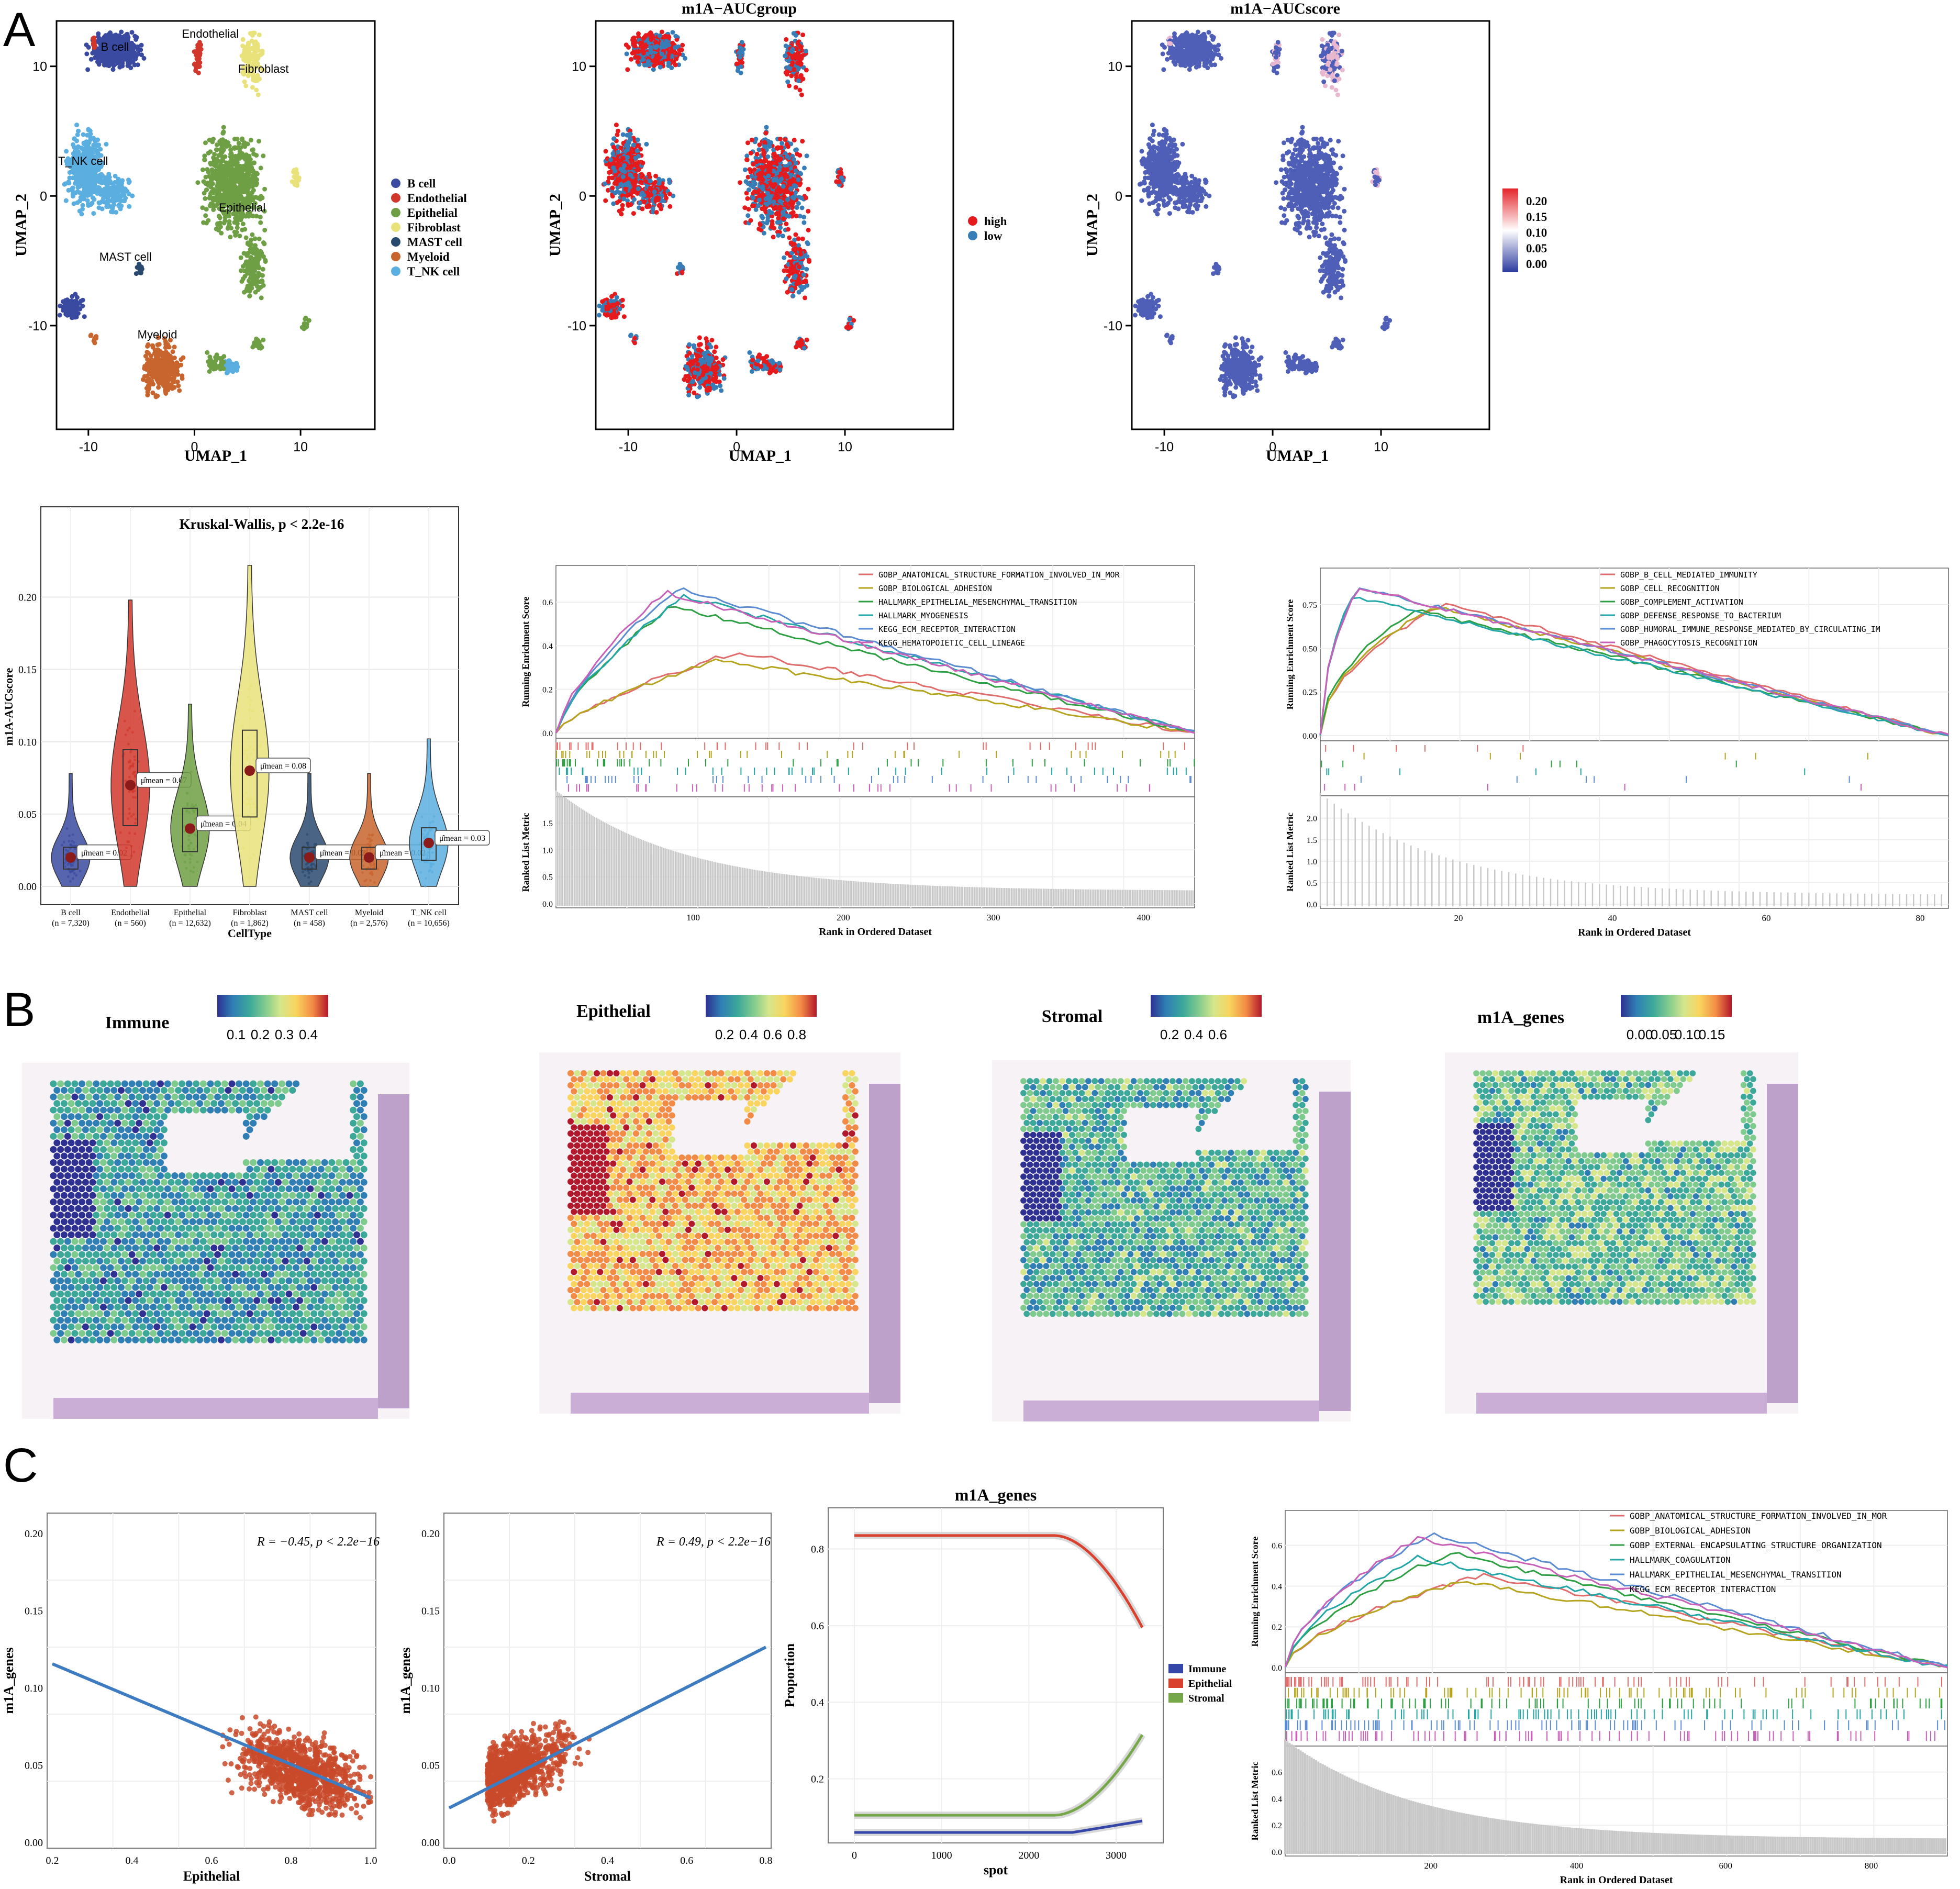 The height and width of the screenshot is (1889, 1960). I want to click on cluster-label: Epithelial, so click(242, 207).